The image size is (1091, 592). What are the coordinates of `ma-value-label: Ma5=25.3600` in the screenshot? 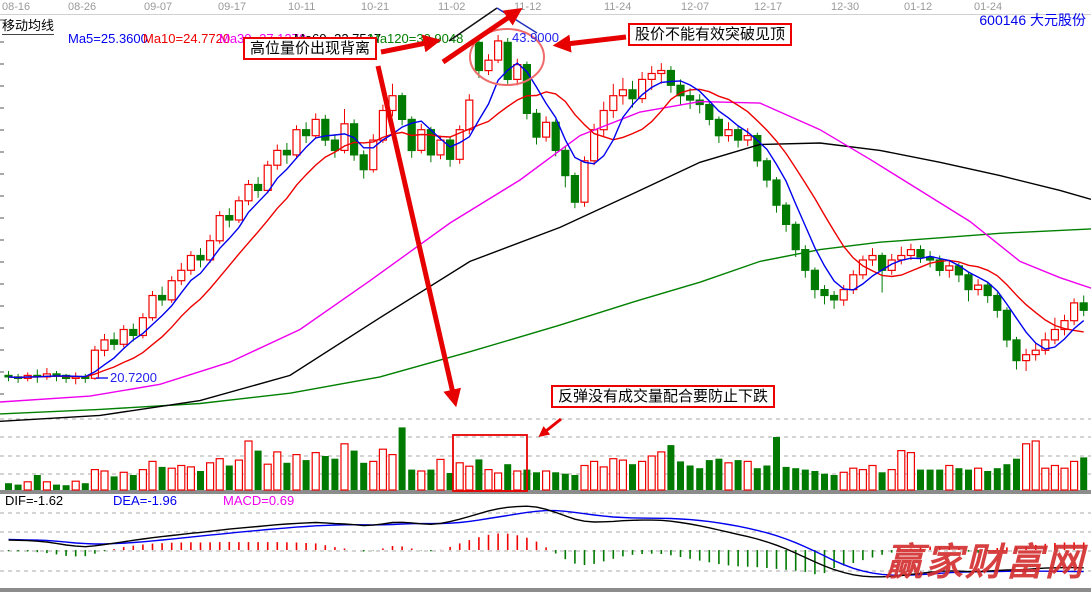 It's located at (108, 38).